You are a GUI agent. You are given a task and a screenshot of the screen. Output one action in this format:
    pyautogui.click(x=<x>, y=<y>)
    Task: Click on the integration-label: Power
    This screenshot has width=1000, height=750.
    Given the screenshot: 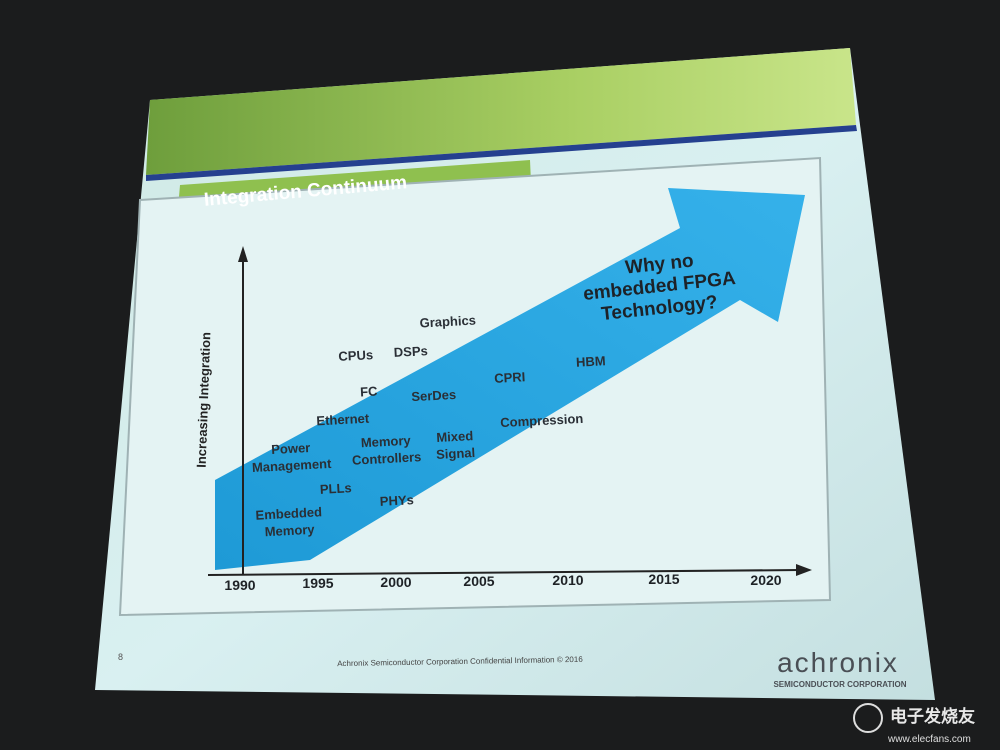 What is the action you would take?
    pyautogui.click(x=291, y=448)
    